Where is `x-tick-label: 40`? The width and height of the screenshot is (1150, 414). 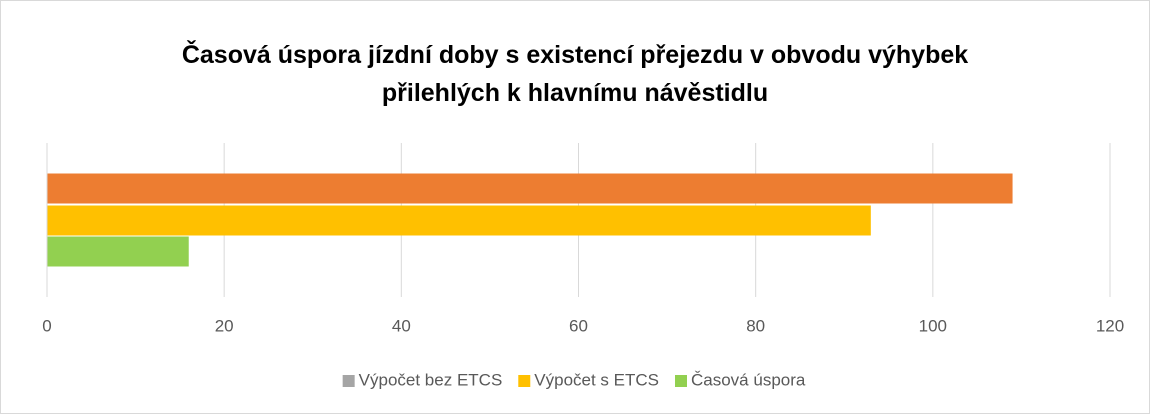
x-tick-label: 40 is located at coordinates (401, 325).